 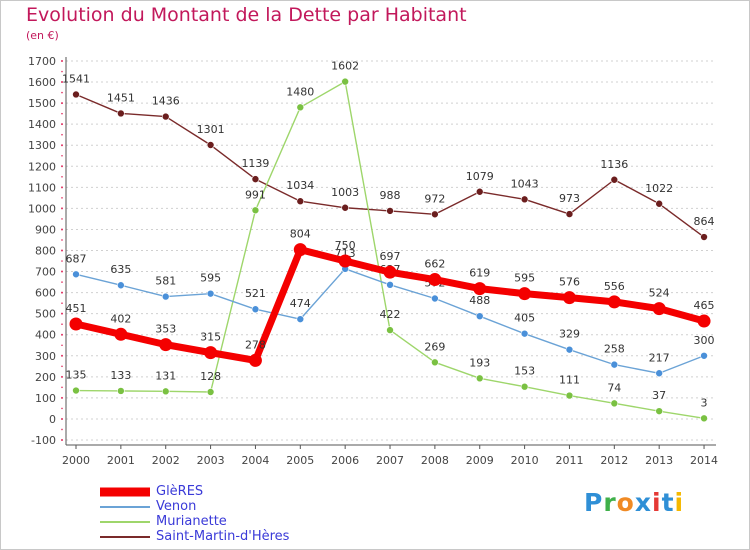 What do you see at coordinates (125, 491) in the screenshot?
I see `legend-swatch` at bounding box center [125, 491].